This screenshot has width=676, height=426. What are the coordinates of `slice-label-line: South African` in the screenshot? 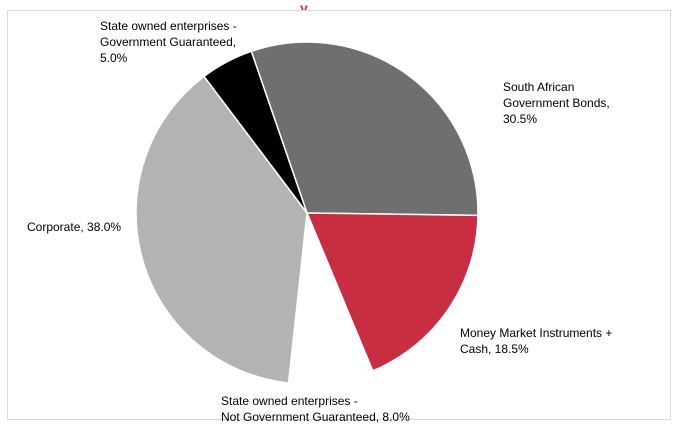 It's located at (538, 87).